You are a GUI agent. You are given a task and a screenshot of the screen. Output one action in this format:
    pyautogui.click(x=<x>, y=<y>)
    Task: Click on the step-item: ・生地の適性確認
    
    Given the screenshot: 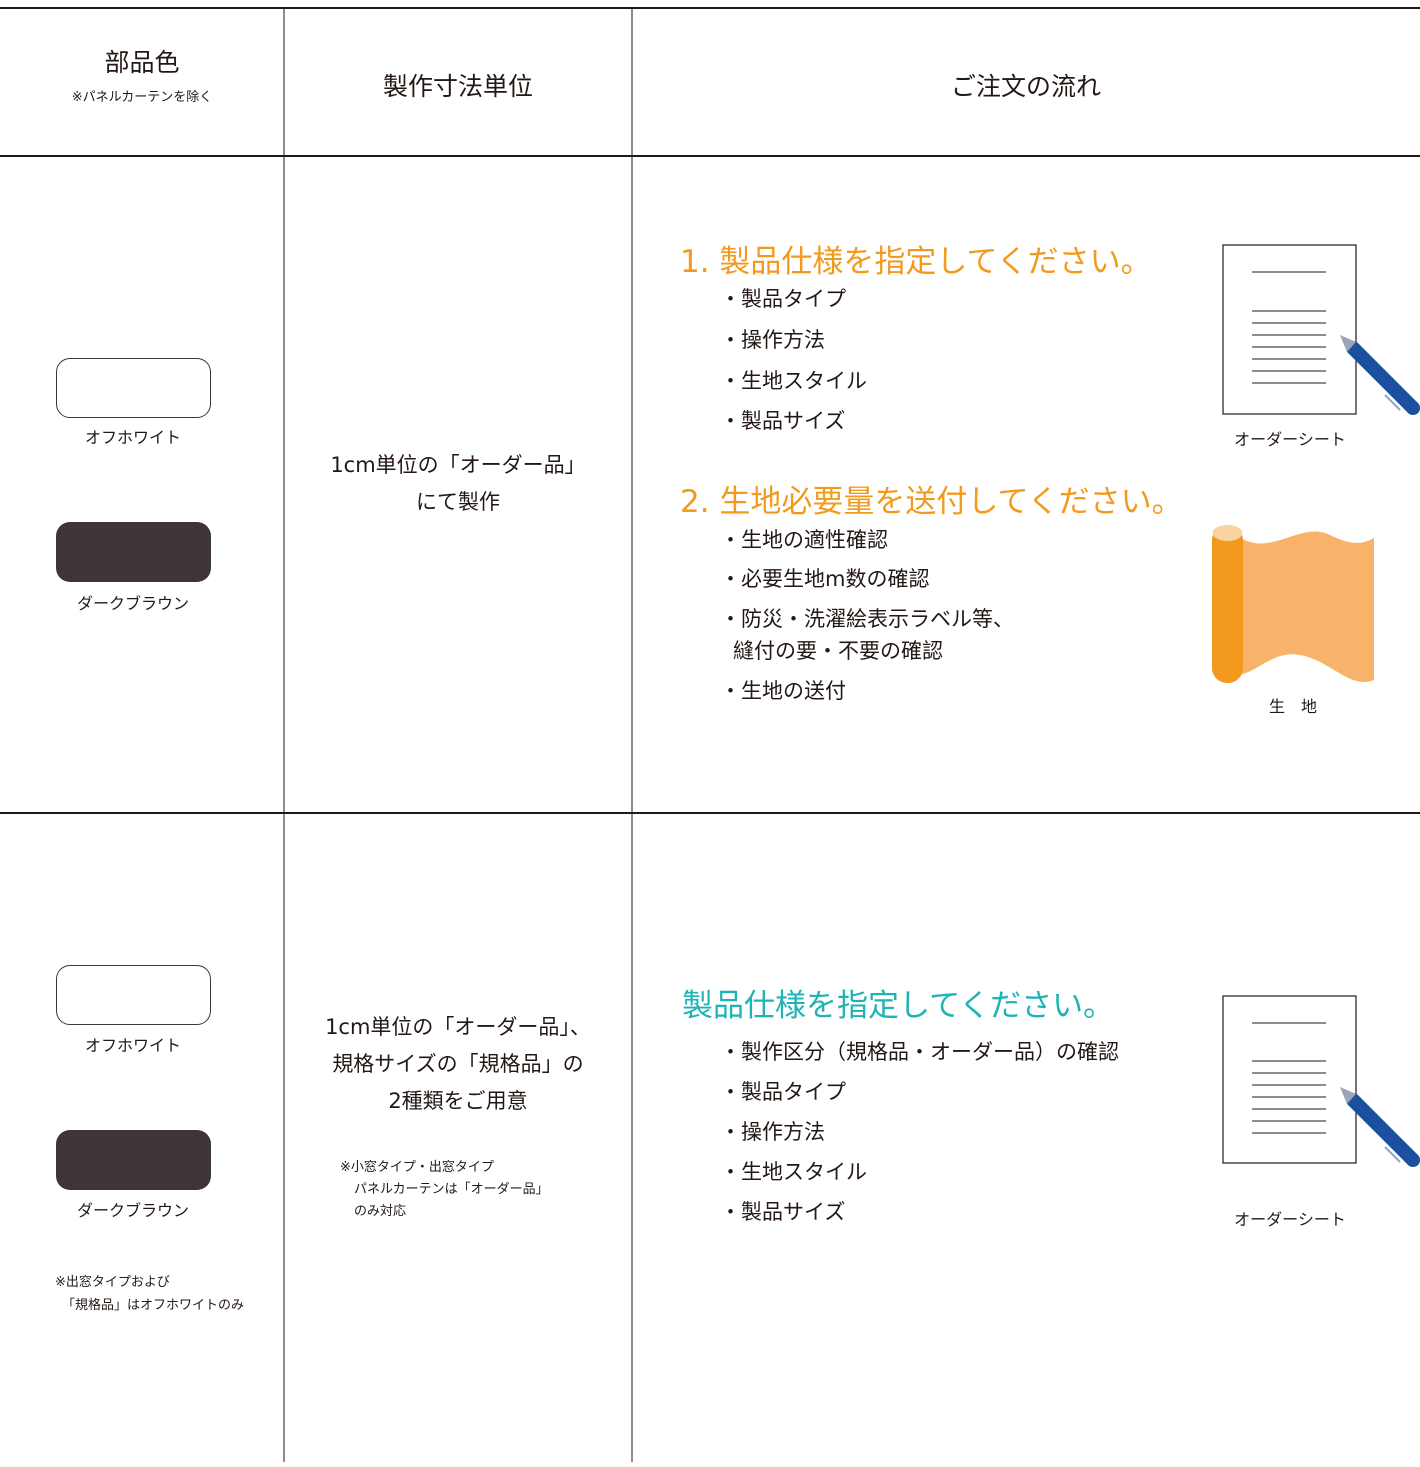 What is the action you would take?
    pyautogui.click(x=804, y=540)
    